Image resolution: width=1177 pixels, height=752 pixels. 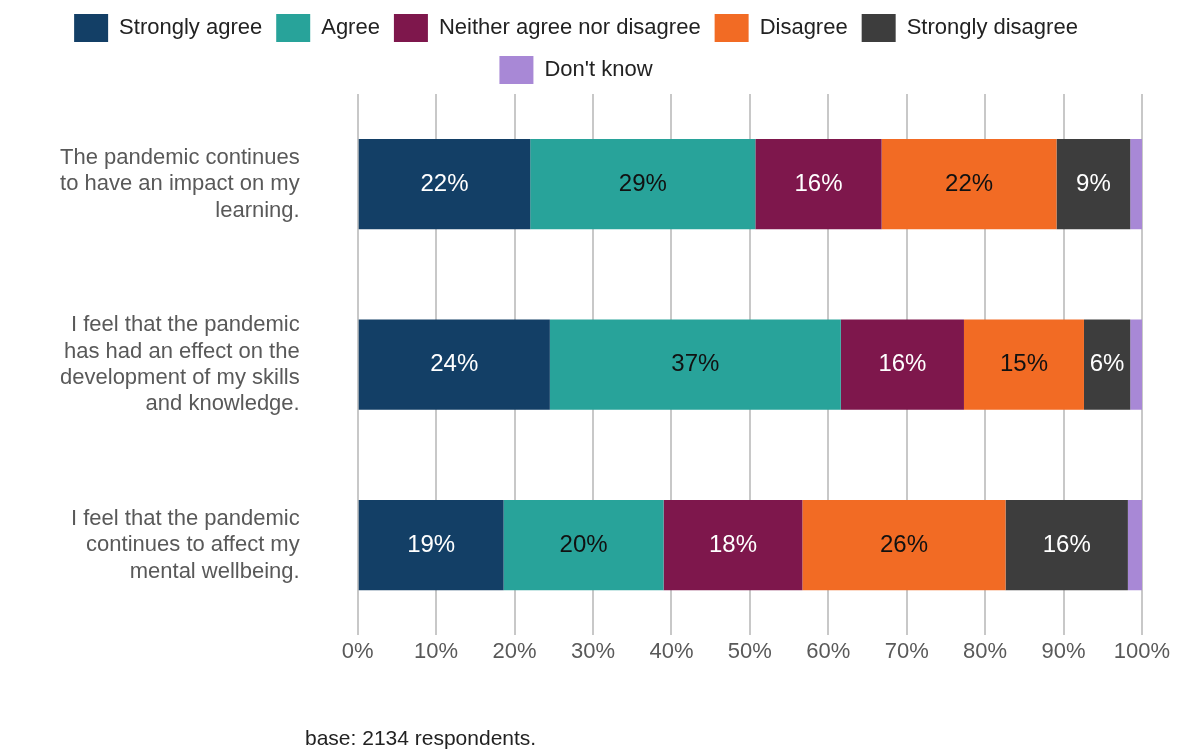 What do you see at coordinates (903, 543) in the screenshot?
I see `data-label: 26%` at bounding box center [903, 543].